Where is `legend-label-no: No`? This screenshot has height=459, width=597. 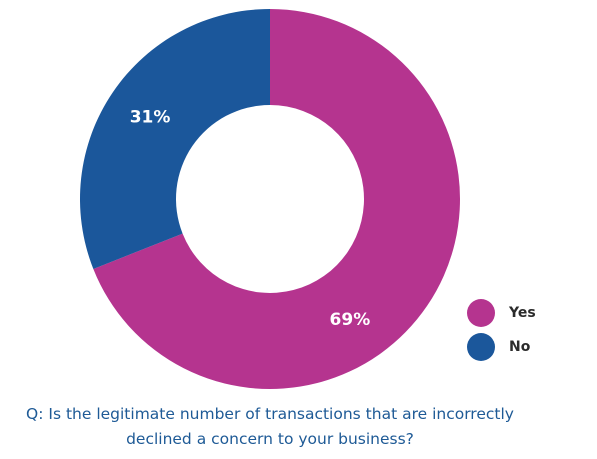
legend-label-no: No is located at coordinates (520, 347).